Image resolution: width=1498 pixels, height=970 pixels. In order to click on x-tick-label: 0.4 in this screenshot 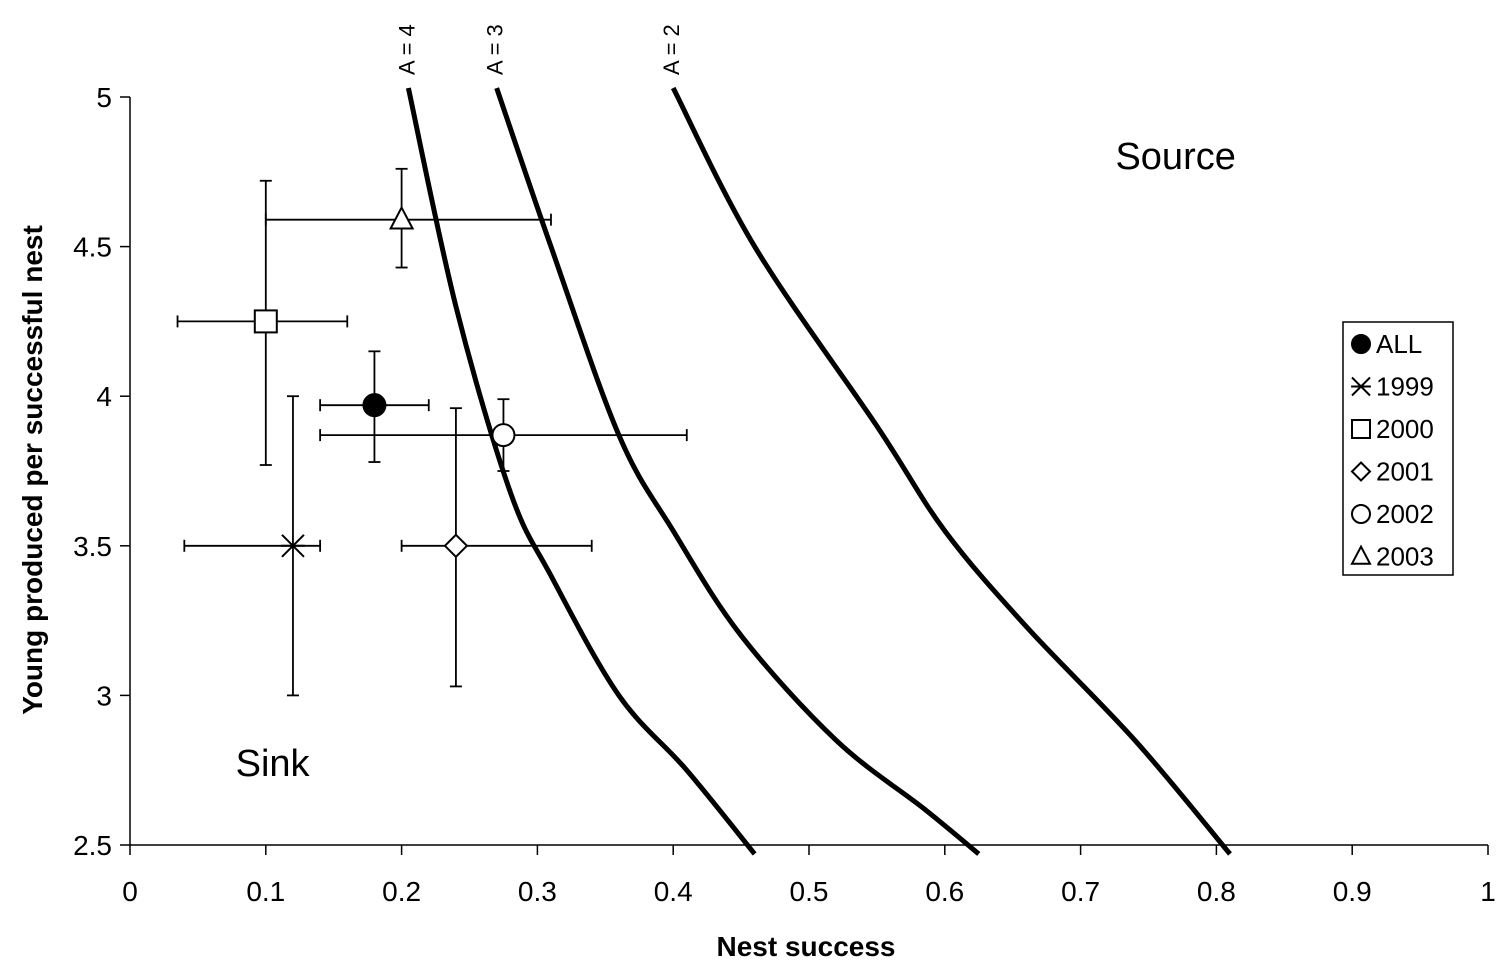, I will do `click(673, 891)`.